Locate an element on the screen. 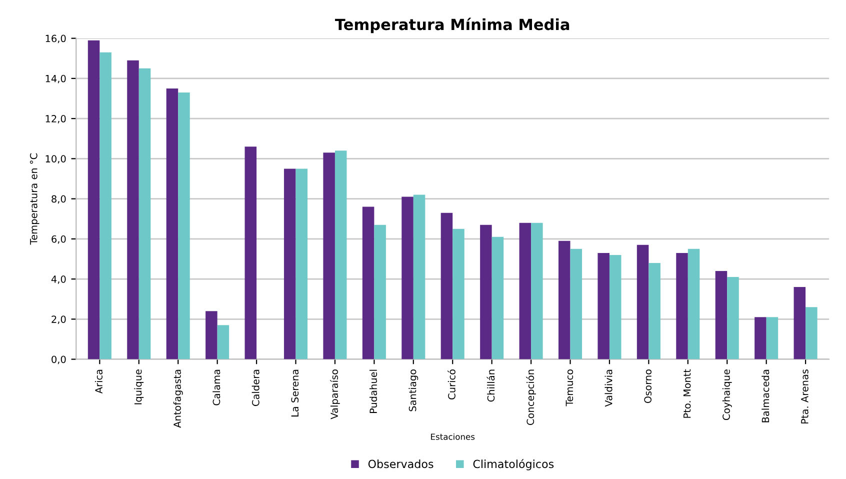 This screenshot has height=479, width=846. x-tick-label: Valparaíso is located at coordinates (335, 395).